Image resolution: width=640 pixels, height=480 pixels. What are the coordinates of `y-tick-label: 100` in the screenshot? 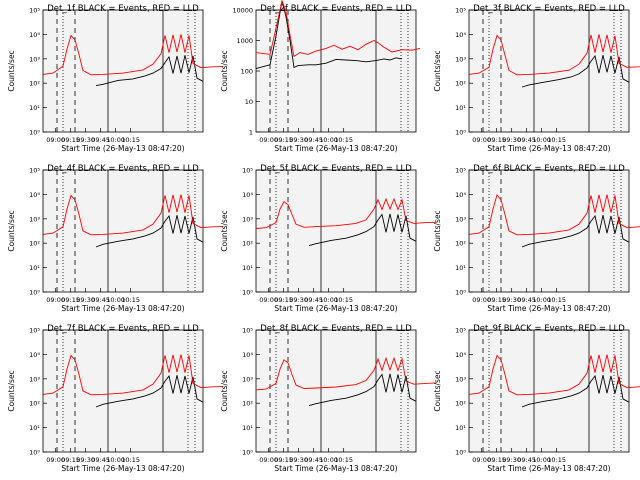 It's located at (247, 72).